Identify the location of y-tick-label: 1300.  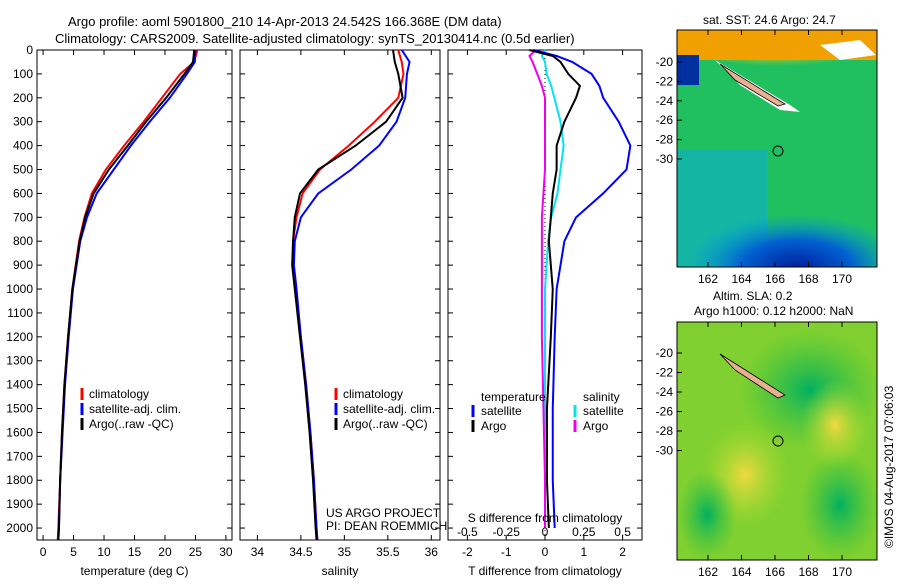
(19, 361).